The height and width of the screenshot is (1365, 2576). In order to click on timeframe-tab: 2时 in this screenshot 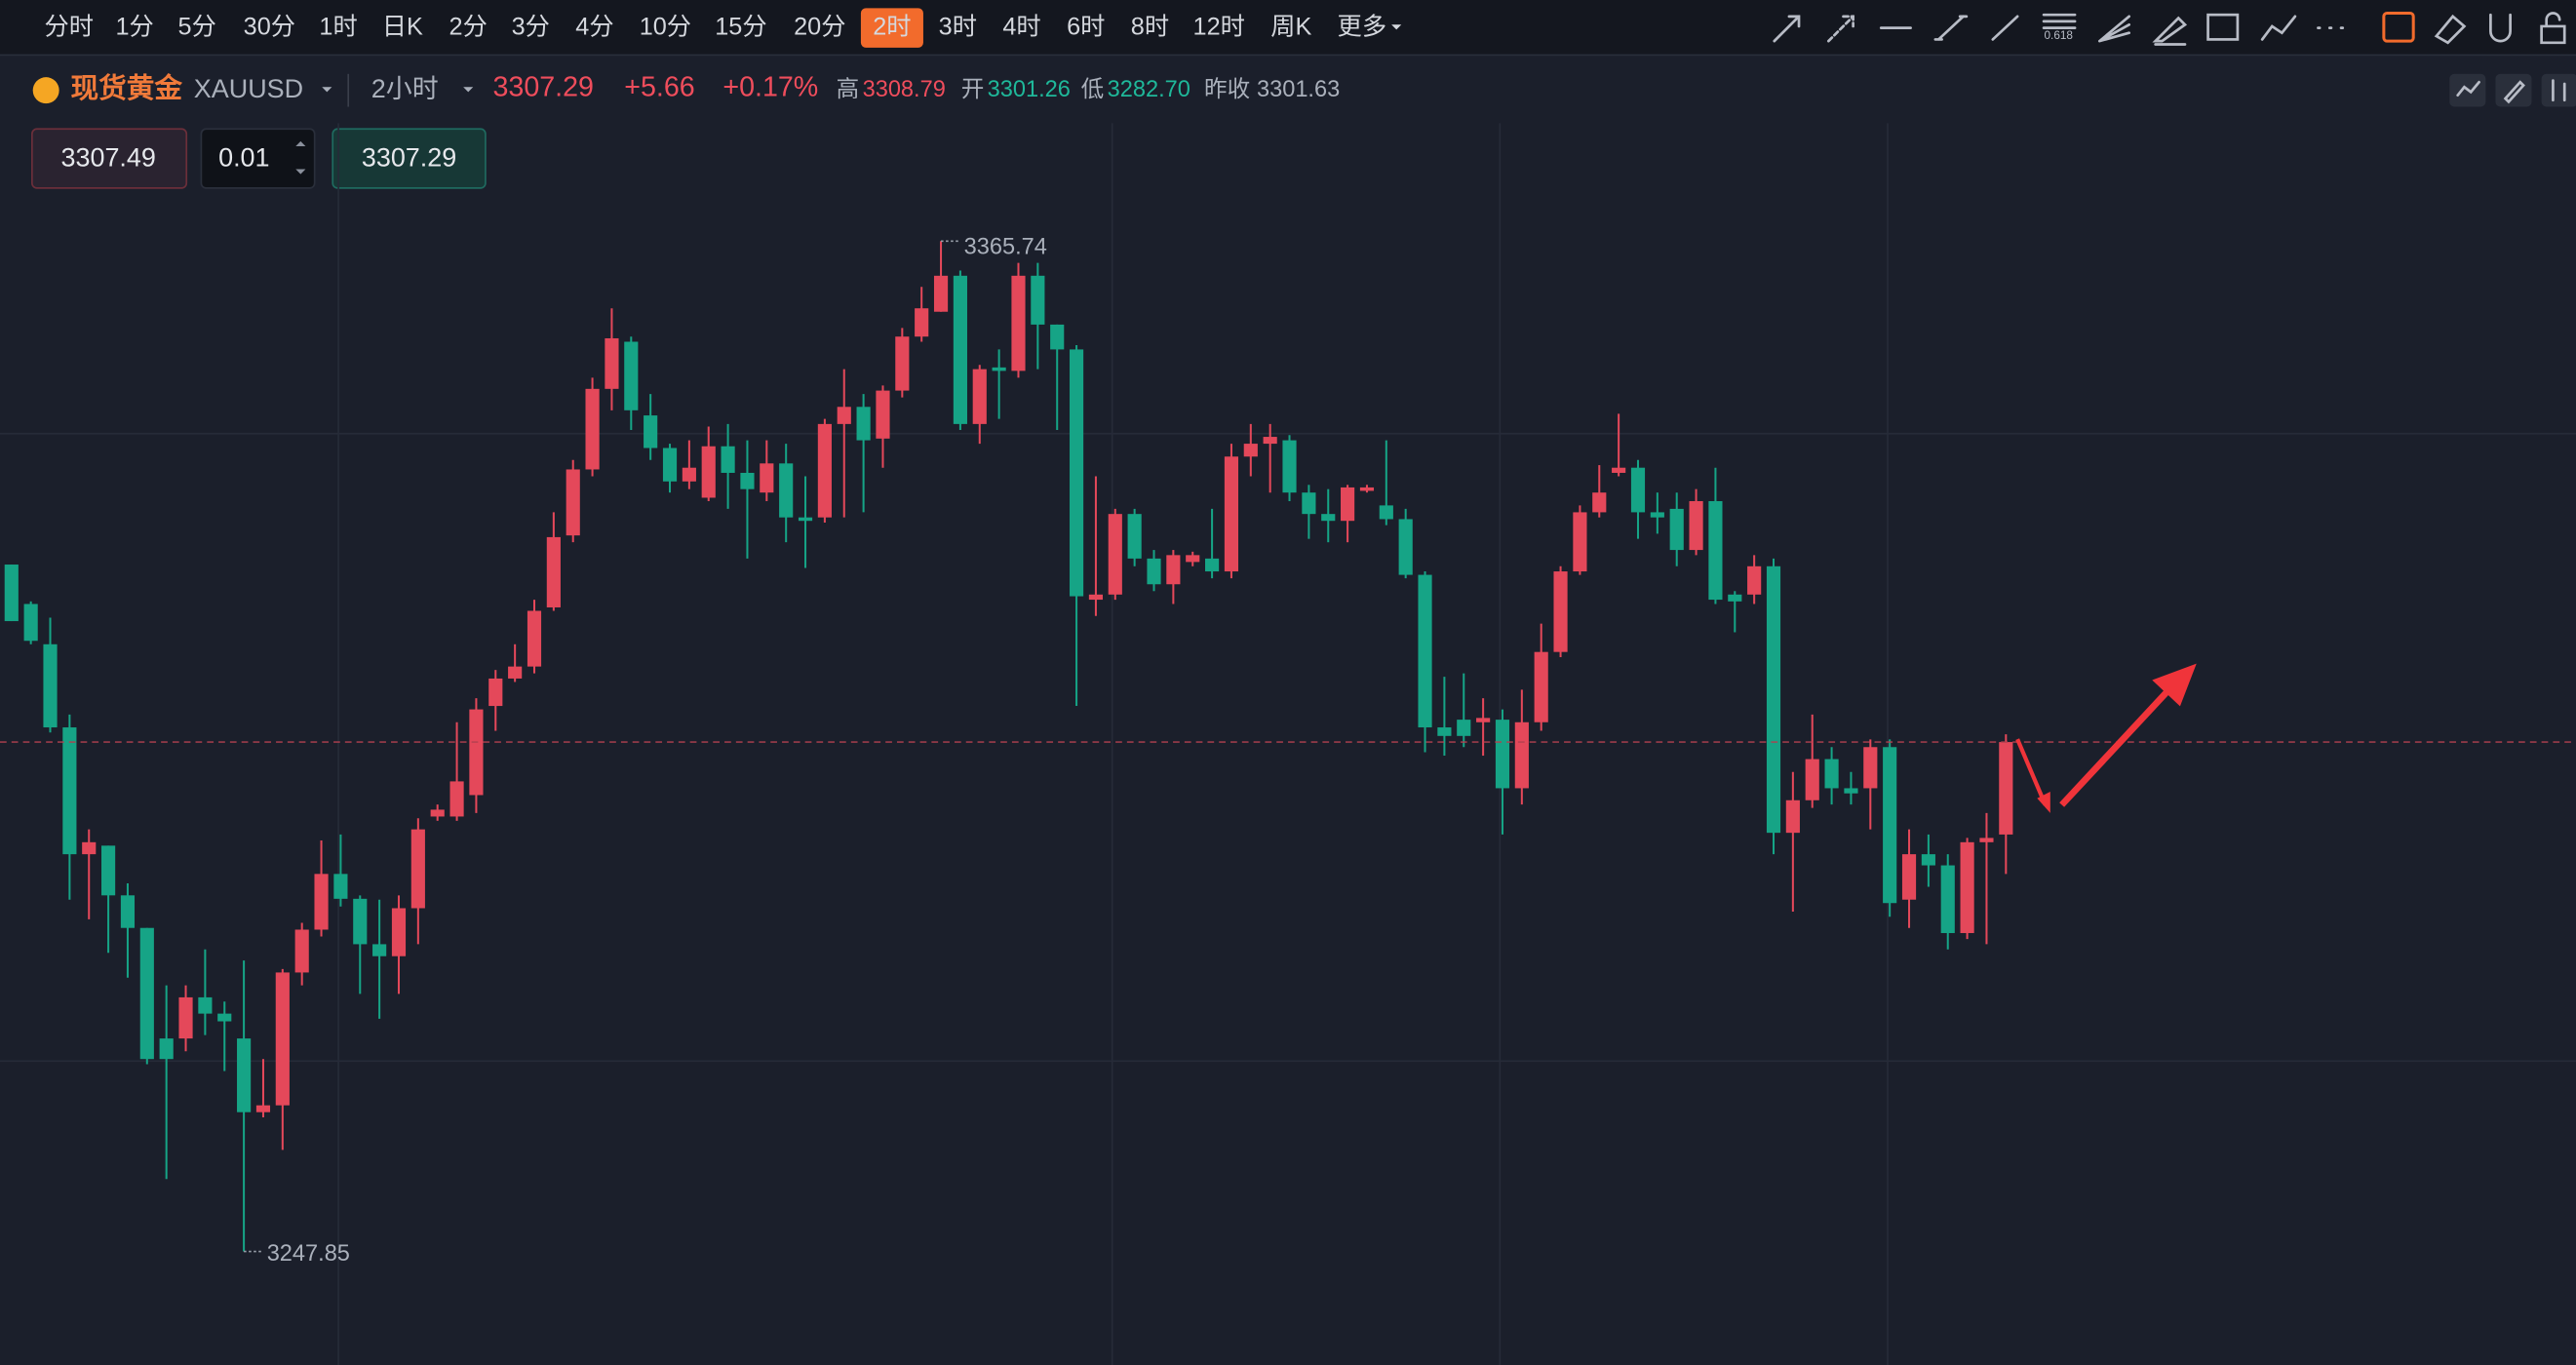, I will do `click(892, 26)`.